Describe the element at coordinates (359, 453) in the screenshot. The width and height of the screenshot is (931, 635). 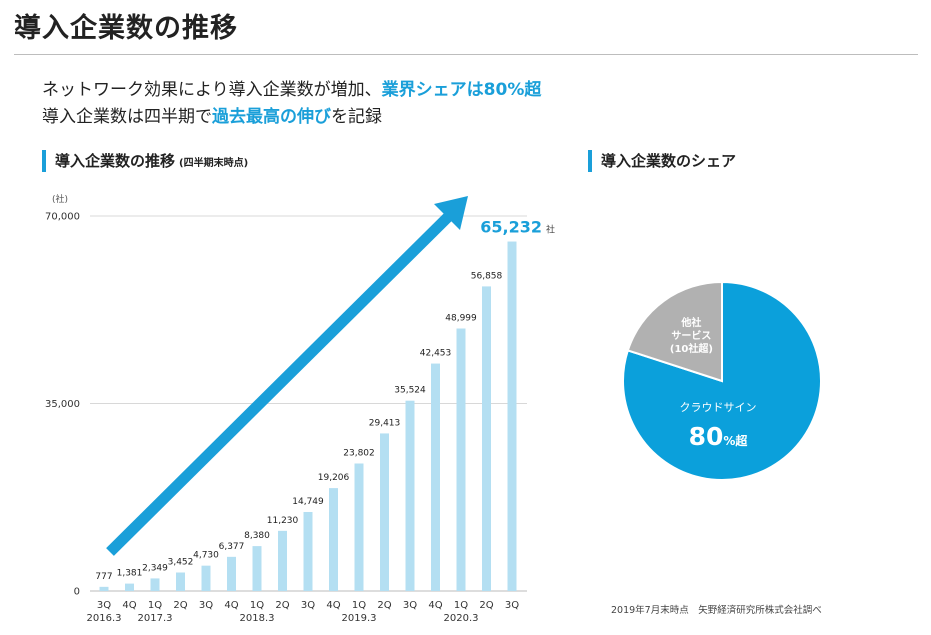
I see `bar-value-label: 23,802` at that location.